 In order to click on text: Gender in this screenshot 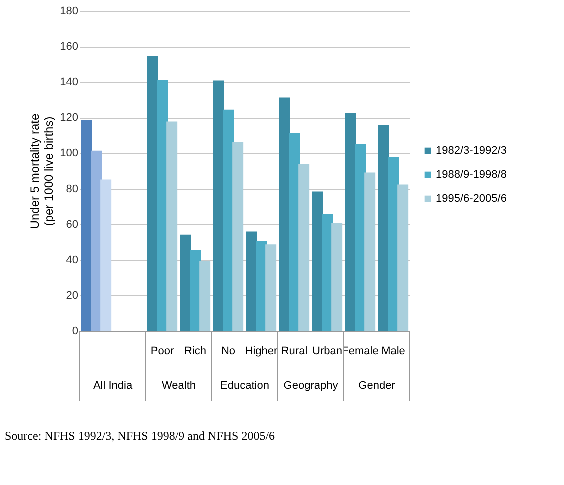, I will do `click(377, 386)`.